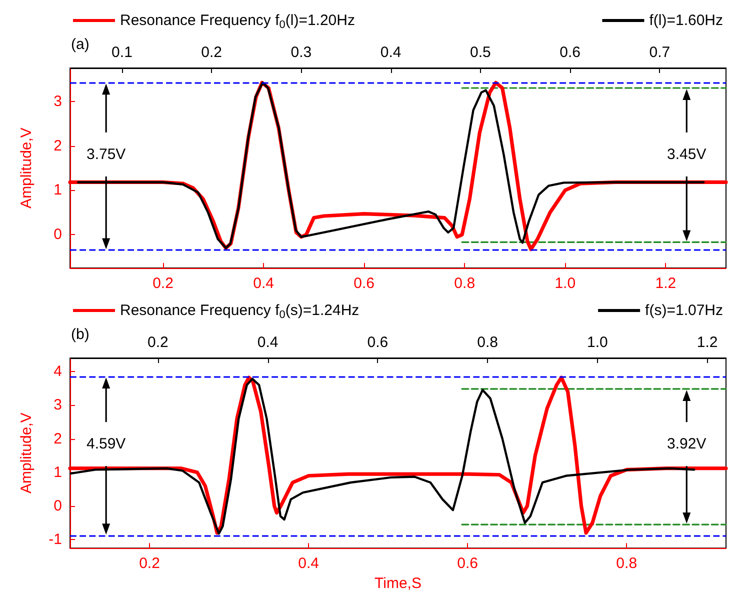 This screenshot has height=600, width=740. What do you see at coordinates (565, 283) in the screenshot?
I see `x-tick-label: 1.0` at bounding box center [565, 283].